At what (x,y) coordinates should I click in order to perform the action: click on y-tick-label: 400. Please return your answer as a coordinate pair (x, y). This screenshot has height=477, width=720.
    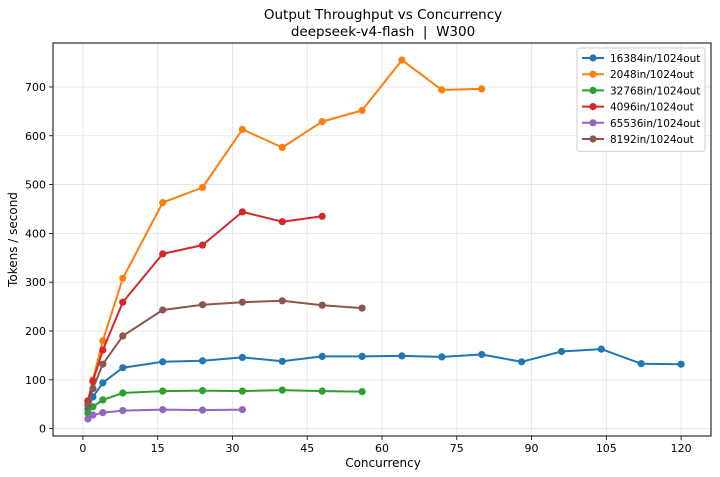
    Looking at the image, I should click on (35, 233).